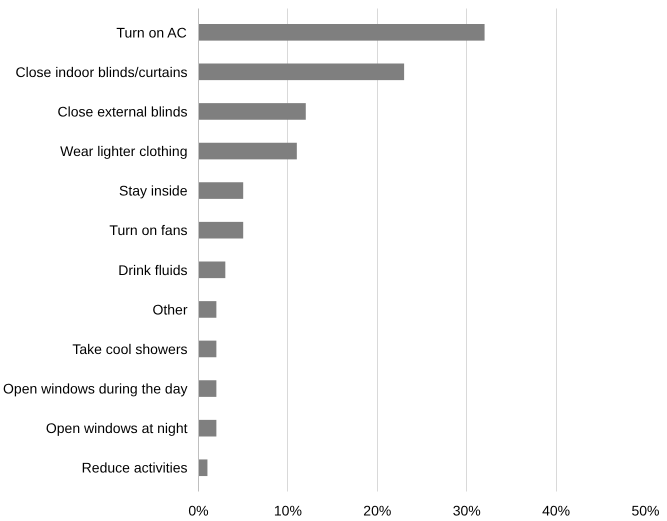 Image resolution: width=667 pixels, height=521 pixels. I want to click on y-tick-label: Stay inside, so click(153, 190).